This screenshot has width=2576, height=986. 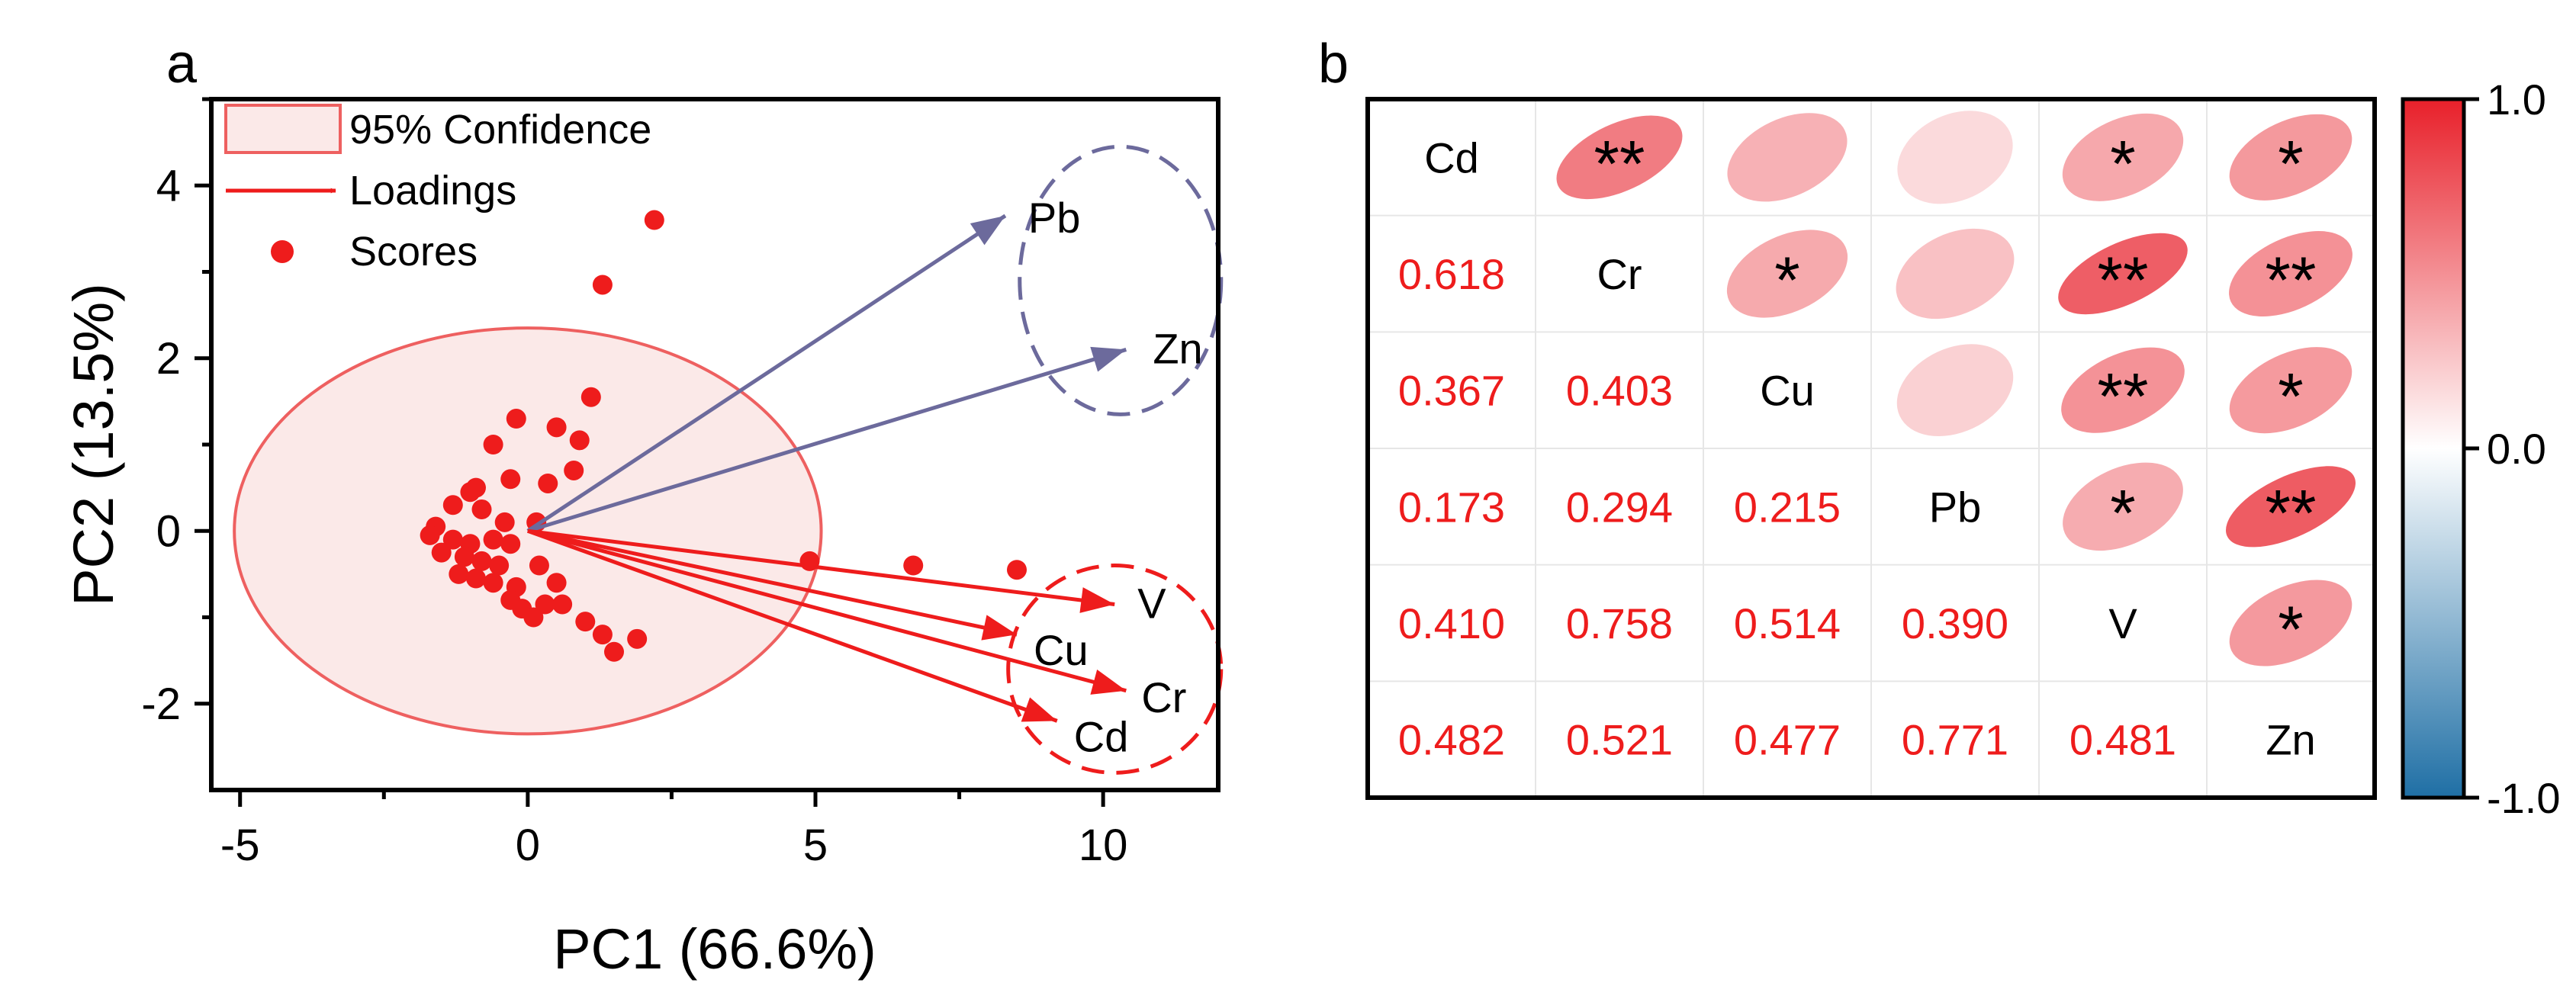 I want to click on colorbar-tick-label: 0.0, so click(x=2516, y=449).